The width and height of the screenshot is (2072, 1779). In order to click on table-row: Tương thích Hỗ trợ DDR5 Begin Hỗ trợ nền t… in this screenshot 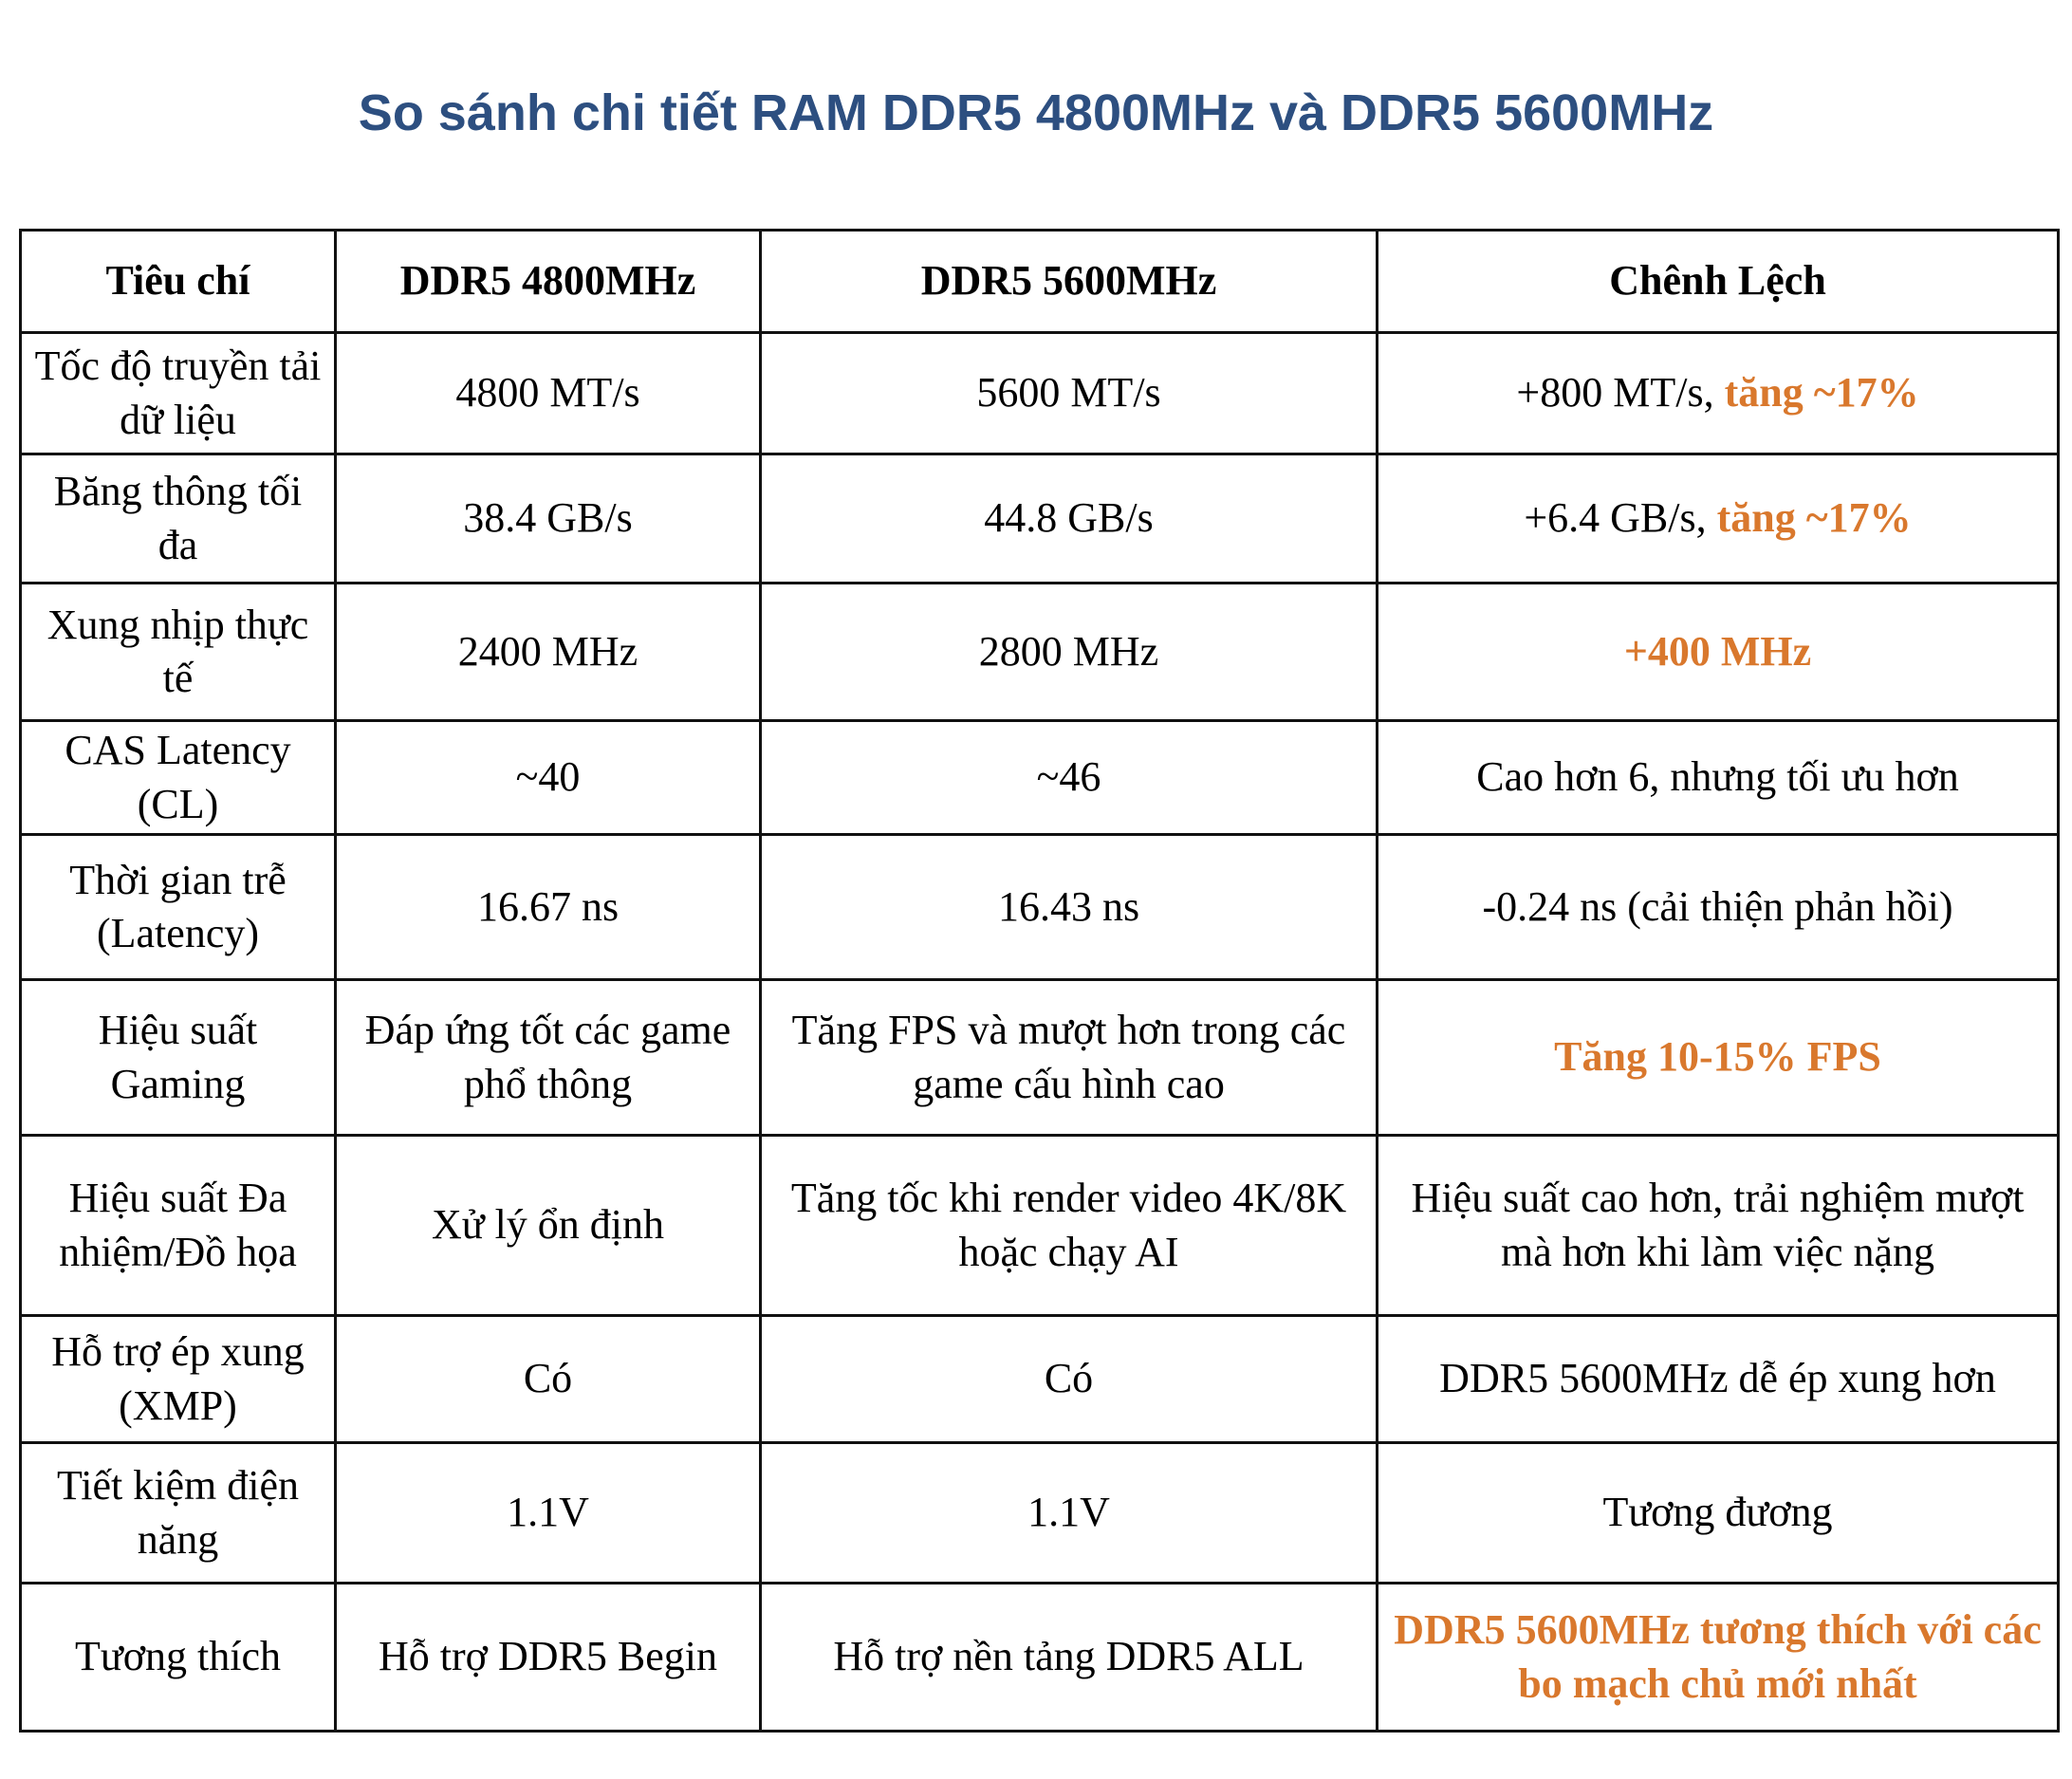, I will do `click(1039, 1657)`.